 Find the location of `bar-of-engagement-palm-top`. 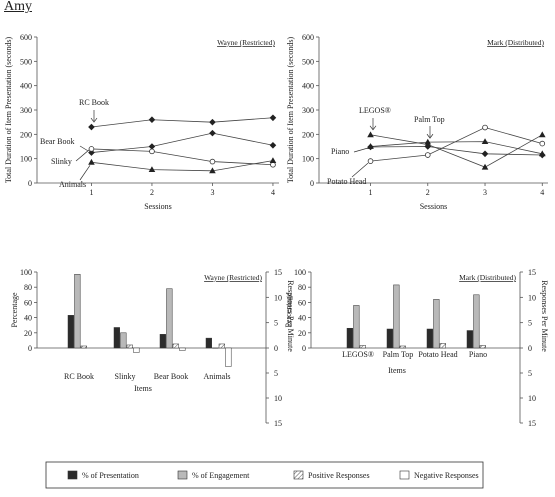

bar-of-engagement-palm-top is located at coordinates (396, 316).